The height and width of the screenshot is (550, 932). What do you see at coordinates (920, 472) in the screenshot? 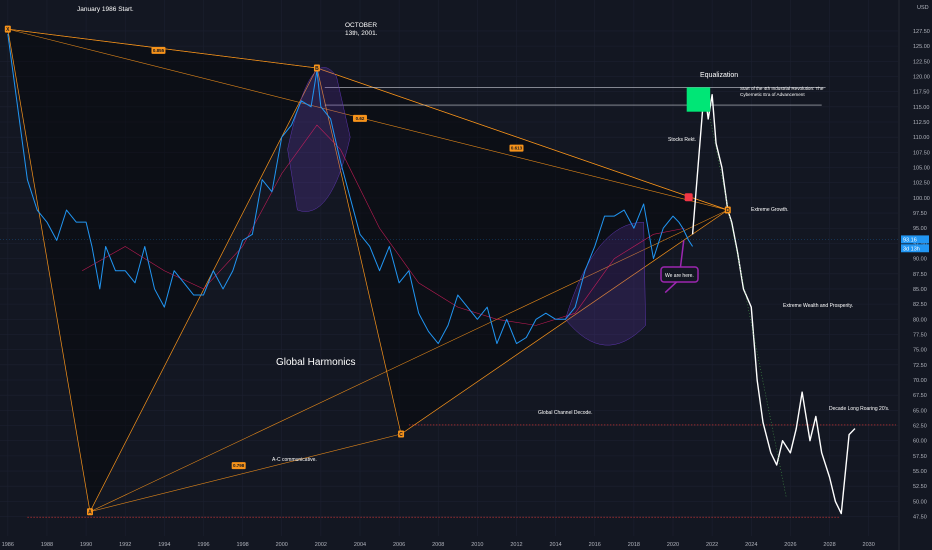
I see `y-tick-label: 55.00` at bounding box center [920, 472].